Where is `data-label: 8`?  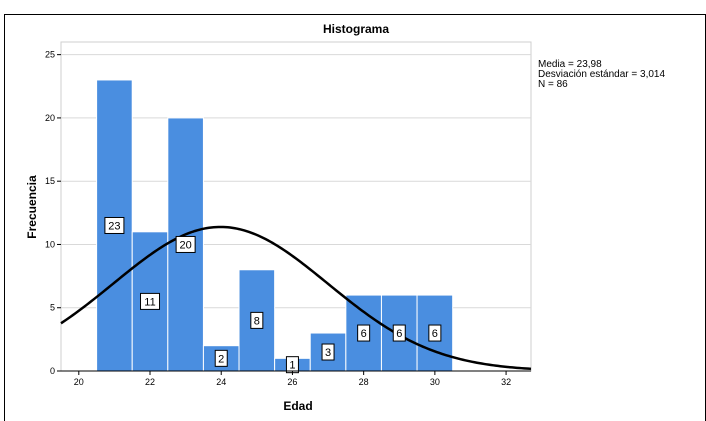 data-label: 8 is located at coordinates (257, 321).